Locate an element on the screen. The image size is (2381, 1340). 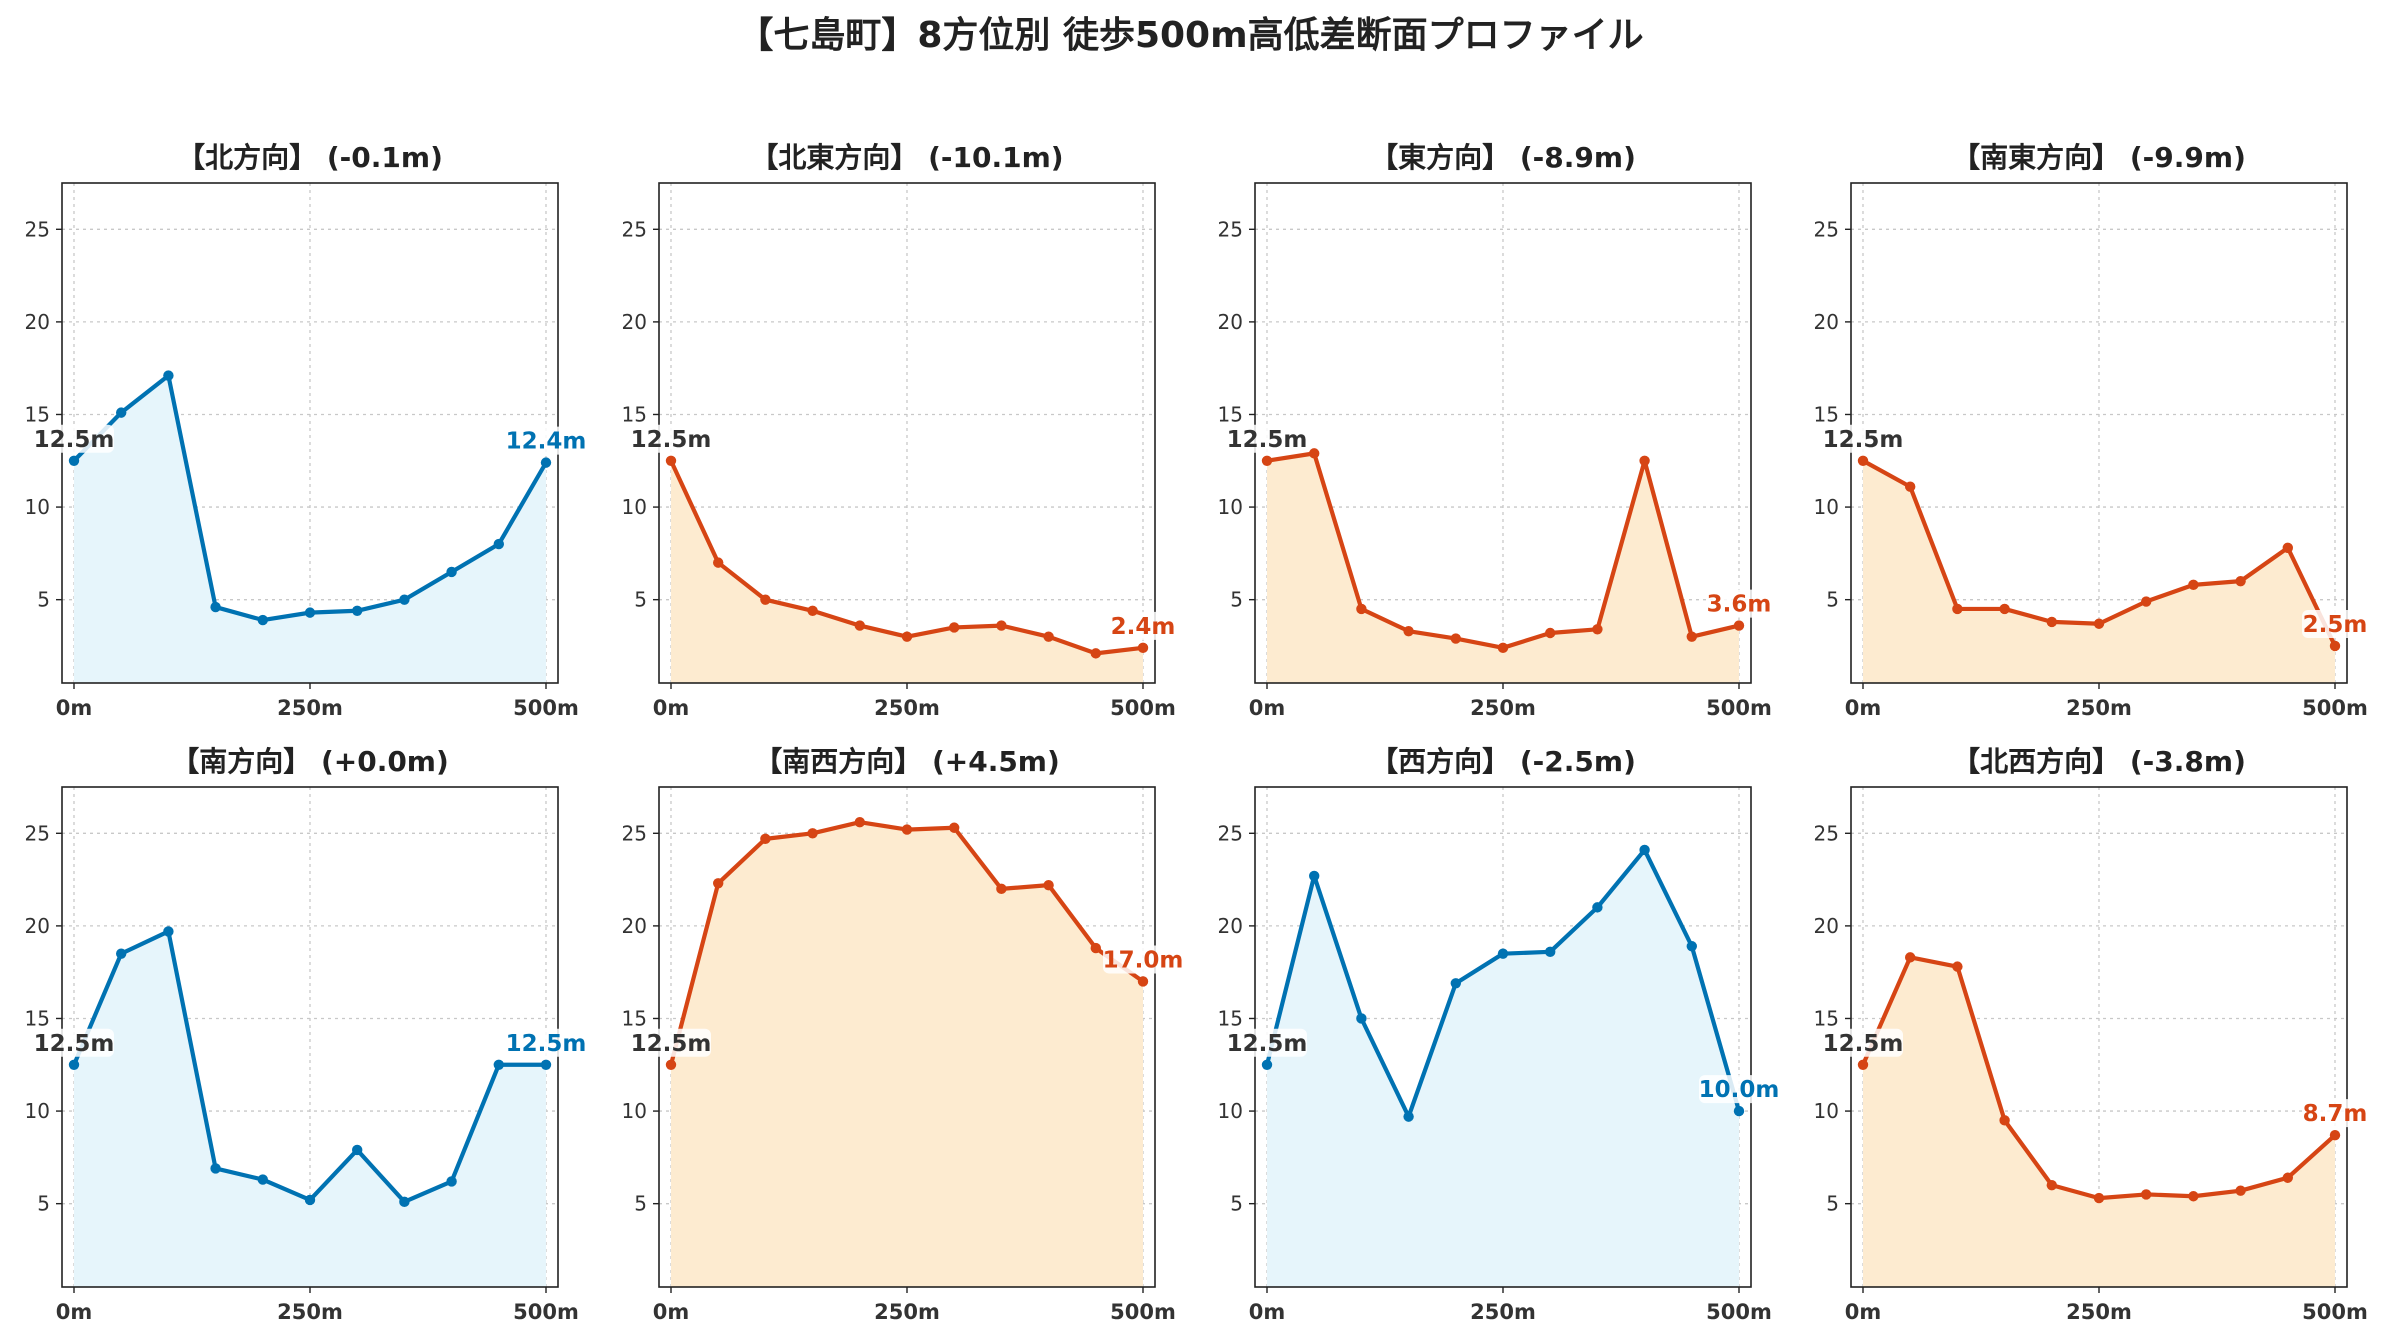
panel-title: 【南東方向】 (-9.9m) is located at coordinates (2099, 157).